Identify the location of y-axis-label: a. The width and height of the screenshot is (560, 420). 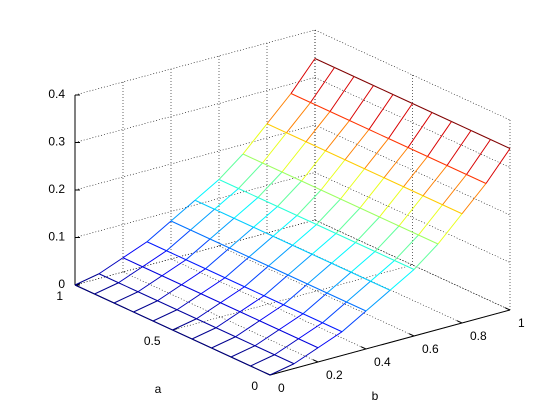
(158, 389).